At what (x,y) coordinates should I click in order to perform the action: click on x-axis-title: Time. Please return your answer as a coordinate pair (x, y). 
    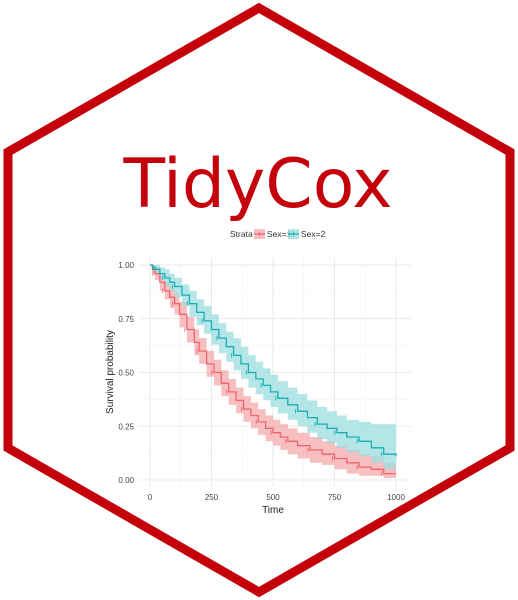
    Looking at the image, I should click on (273, 510).